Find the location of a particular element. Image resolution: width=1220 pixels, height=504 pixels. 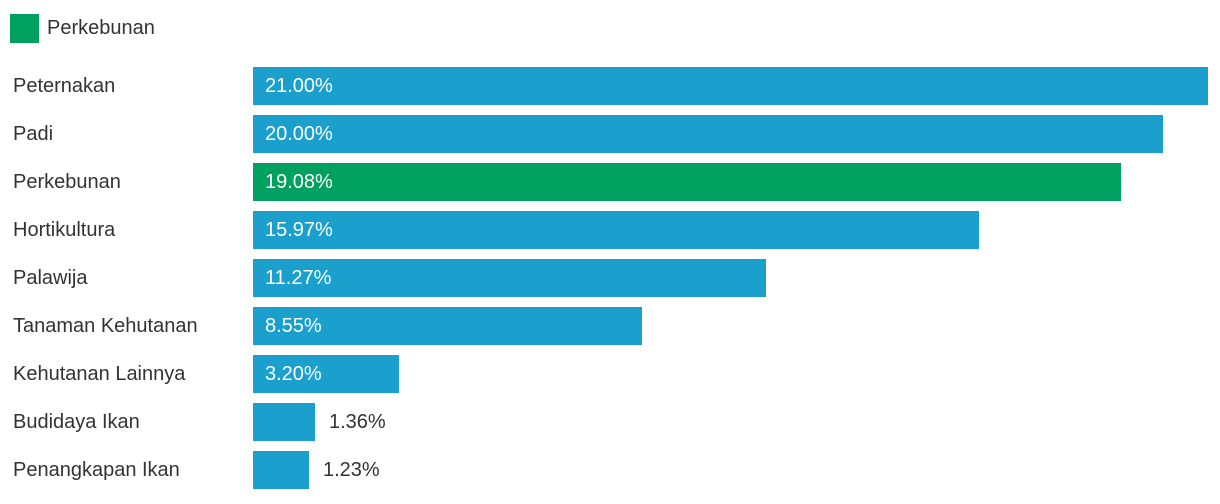

bar-track: 21.00% is located at coordinates (736, 86).